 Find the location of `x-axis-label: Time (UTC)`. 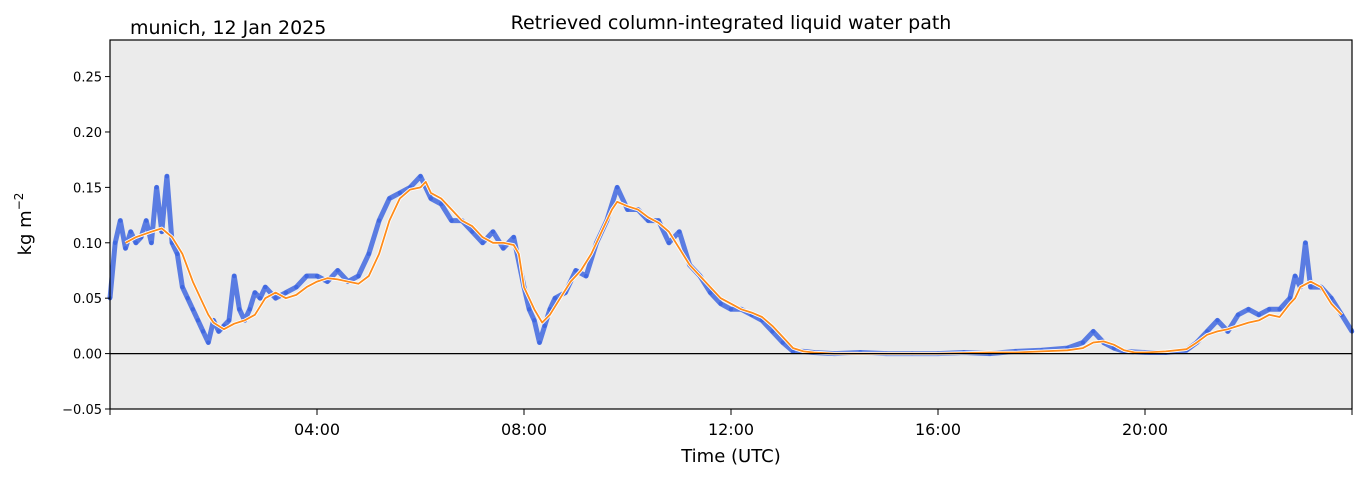

x-axis-label: Time (UTC) is located at coordinates (730, 456).